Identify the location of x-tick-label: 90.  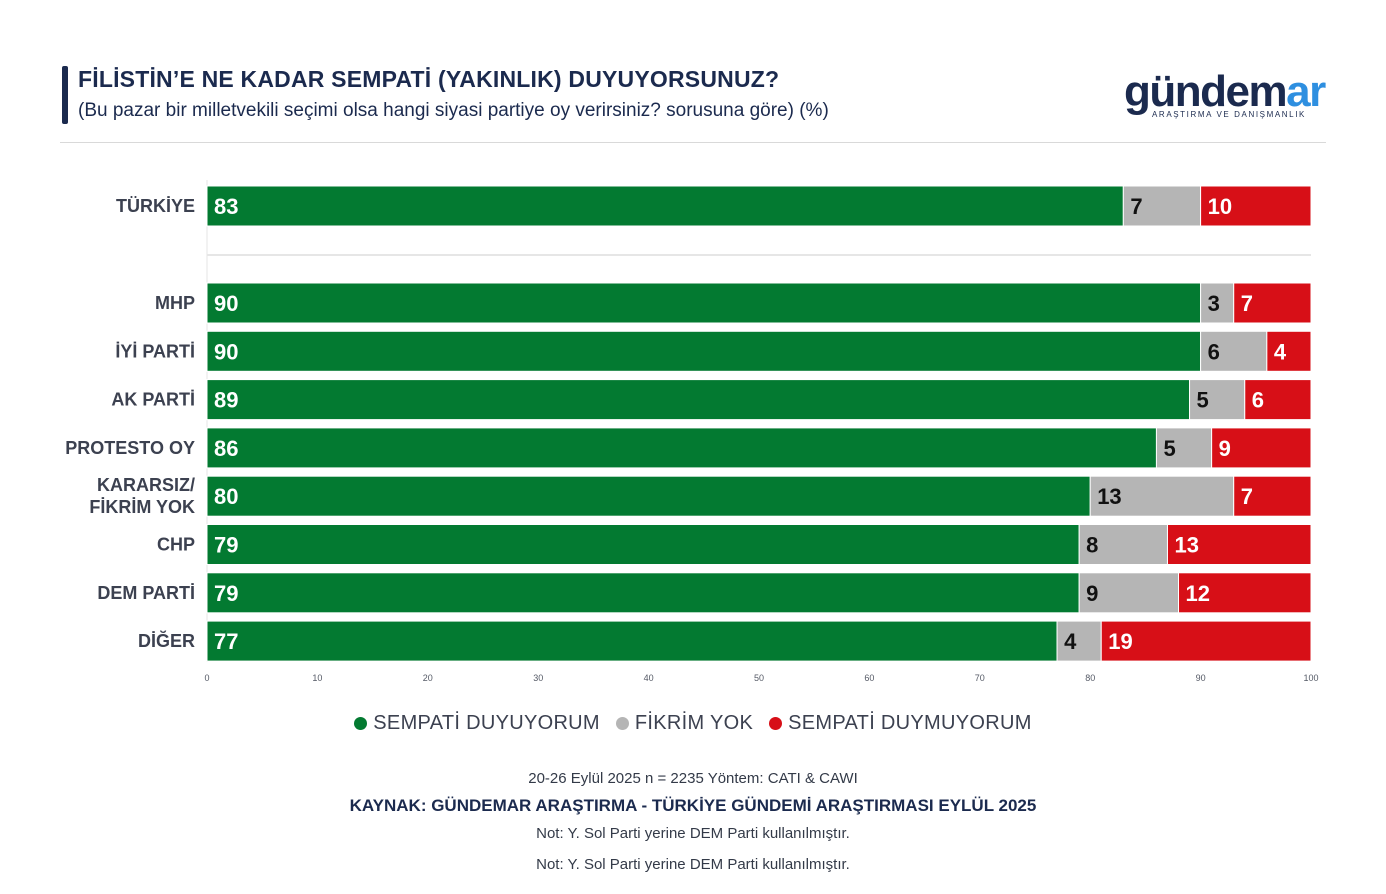
(1201, 678).